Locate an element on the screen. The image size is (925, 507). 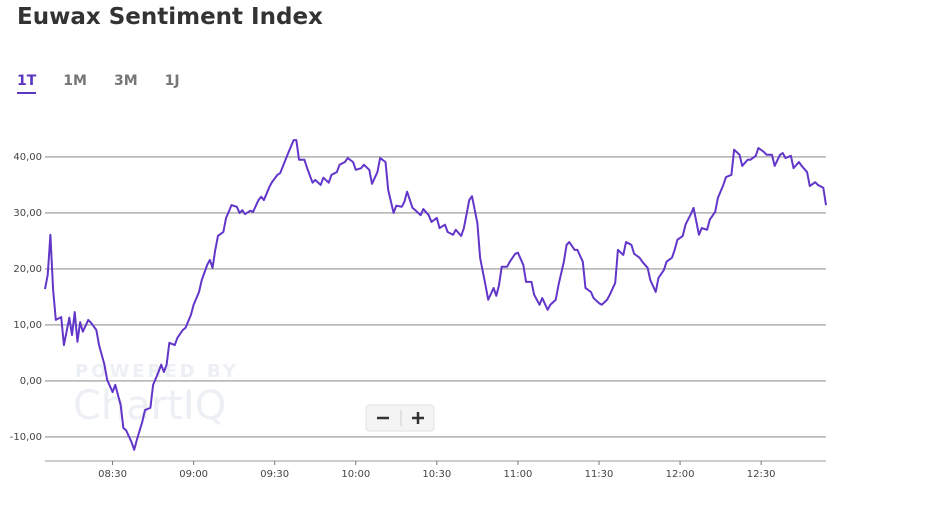
y-tick-label: 40,00 is located at coordinates (27, 157).